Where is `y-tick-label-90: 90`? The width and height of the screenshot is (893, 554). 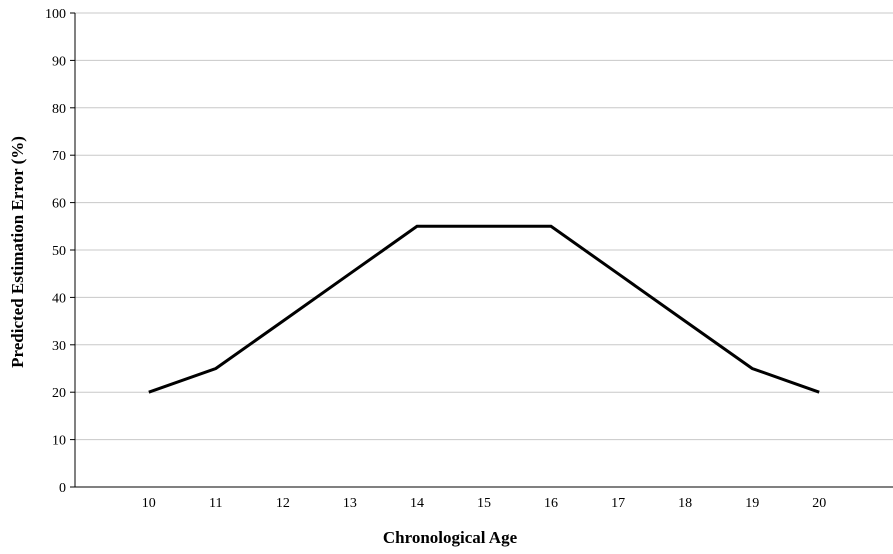
y-tick-label-90: 90 is located at coordinates (59, 61).